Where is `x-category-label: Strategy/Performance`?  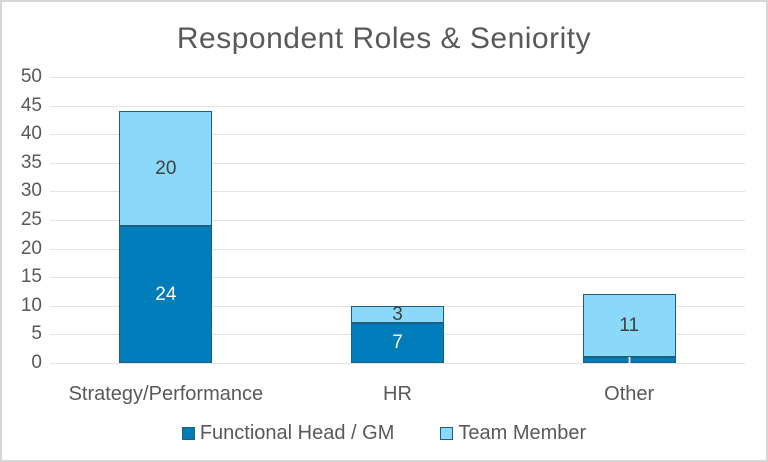
x-category-label: Strategy/Performance is located at coordinates (166, 394).